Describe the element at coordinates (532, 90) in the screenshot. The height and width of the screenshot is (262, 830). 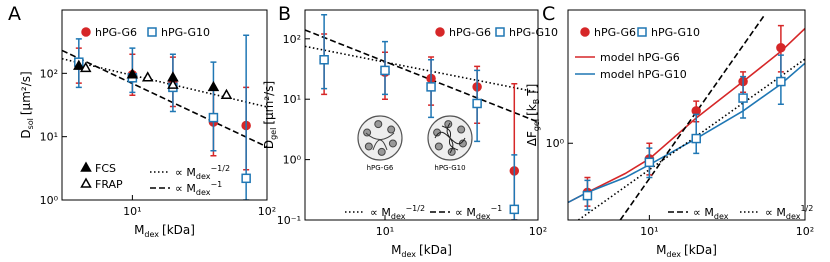
I see `y-axis-label-part: T]` at that location.